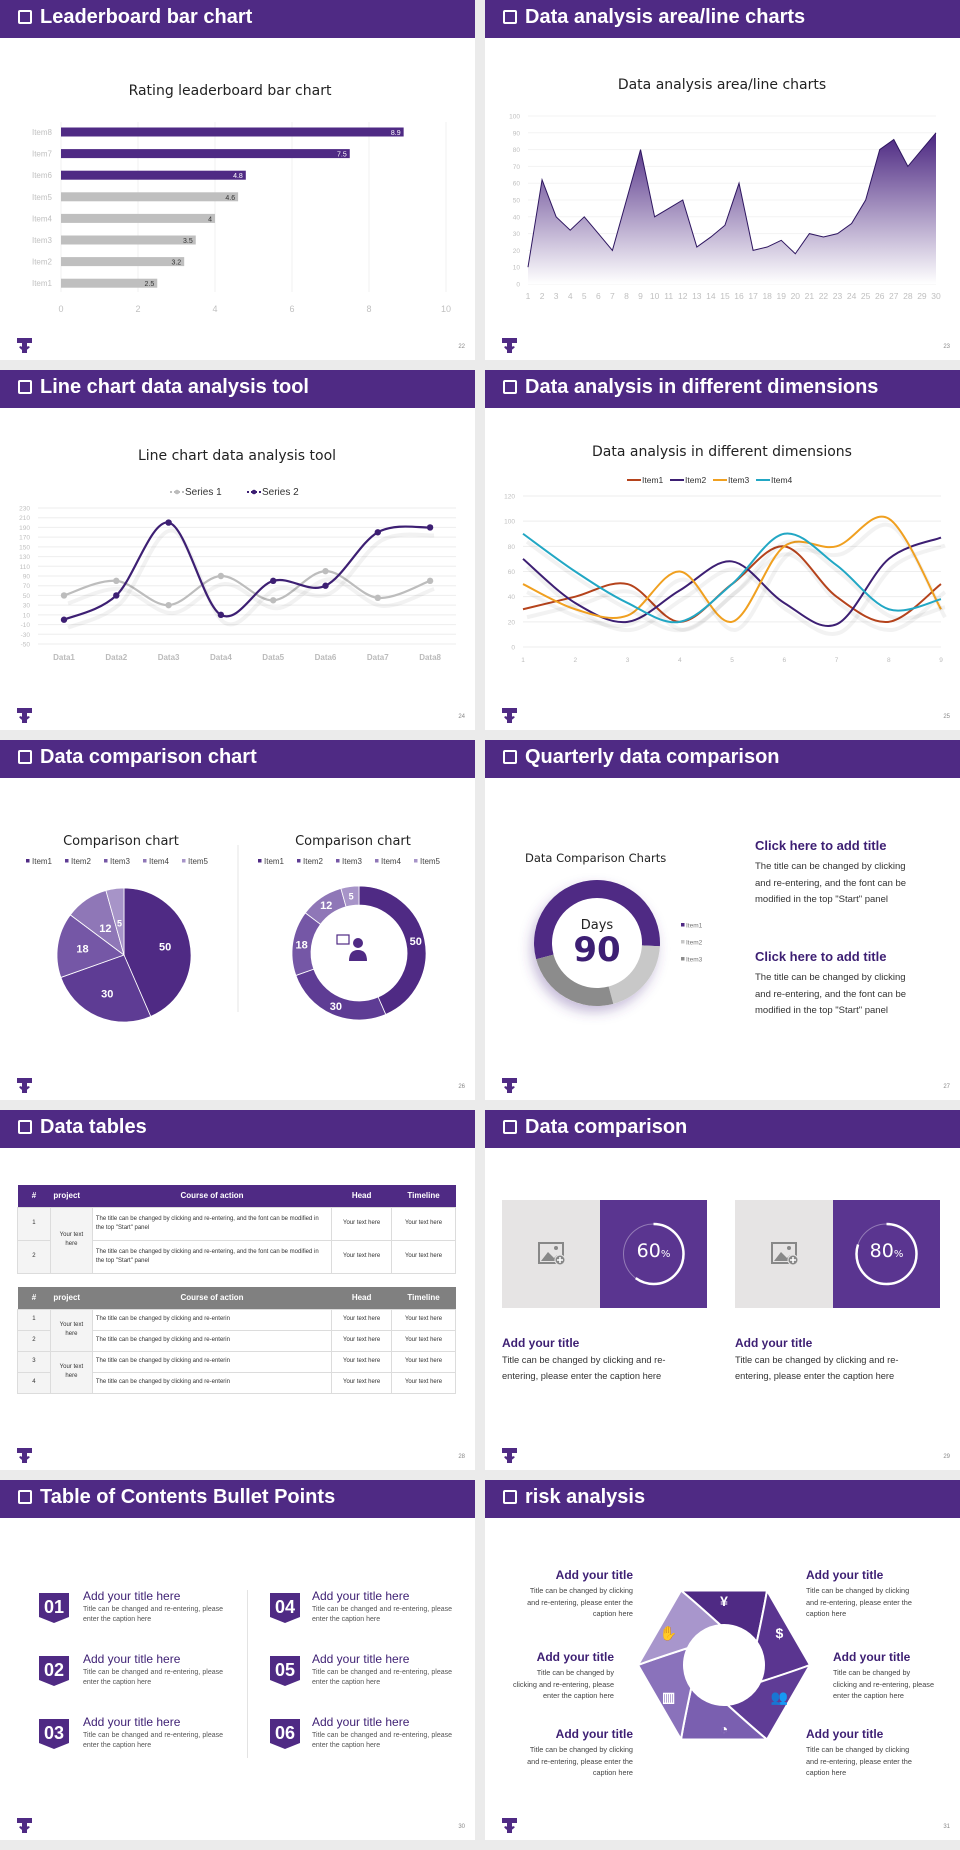  I want to click on legend-label: Item3, so click(694, 960).